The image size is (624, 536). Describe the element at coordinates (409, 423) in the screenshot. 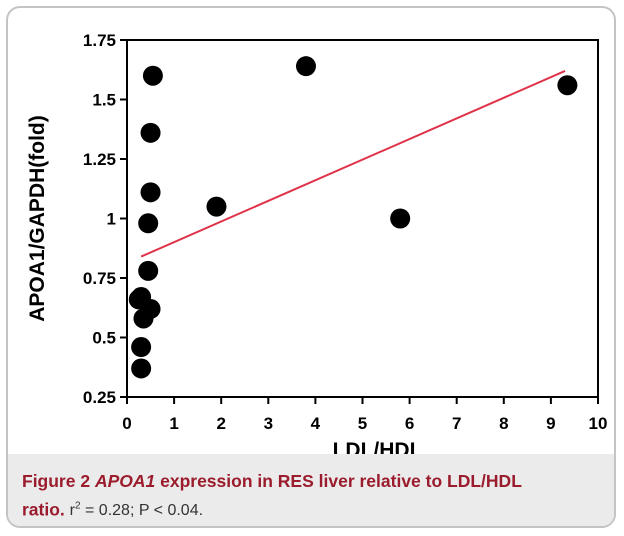

I see `x-tick-label: 6` at that location.